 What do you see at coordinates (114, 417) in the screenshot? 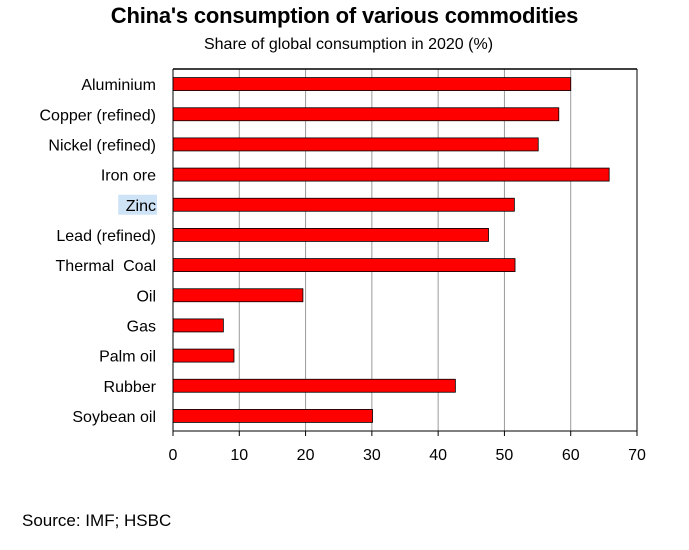
I see `category-label: Soybean oil` at bounding box center [114, 417].